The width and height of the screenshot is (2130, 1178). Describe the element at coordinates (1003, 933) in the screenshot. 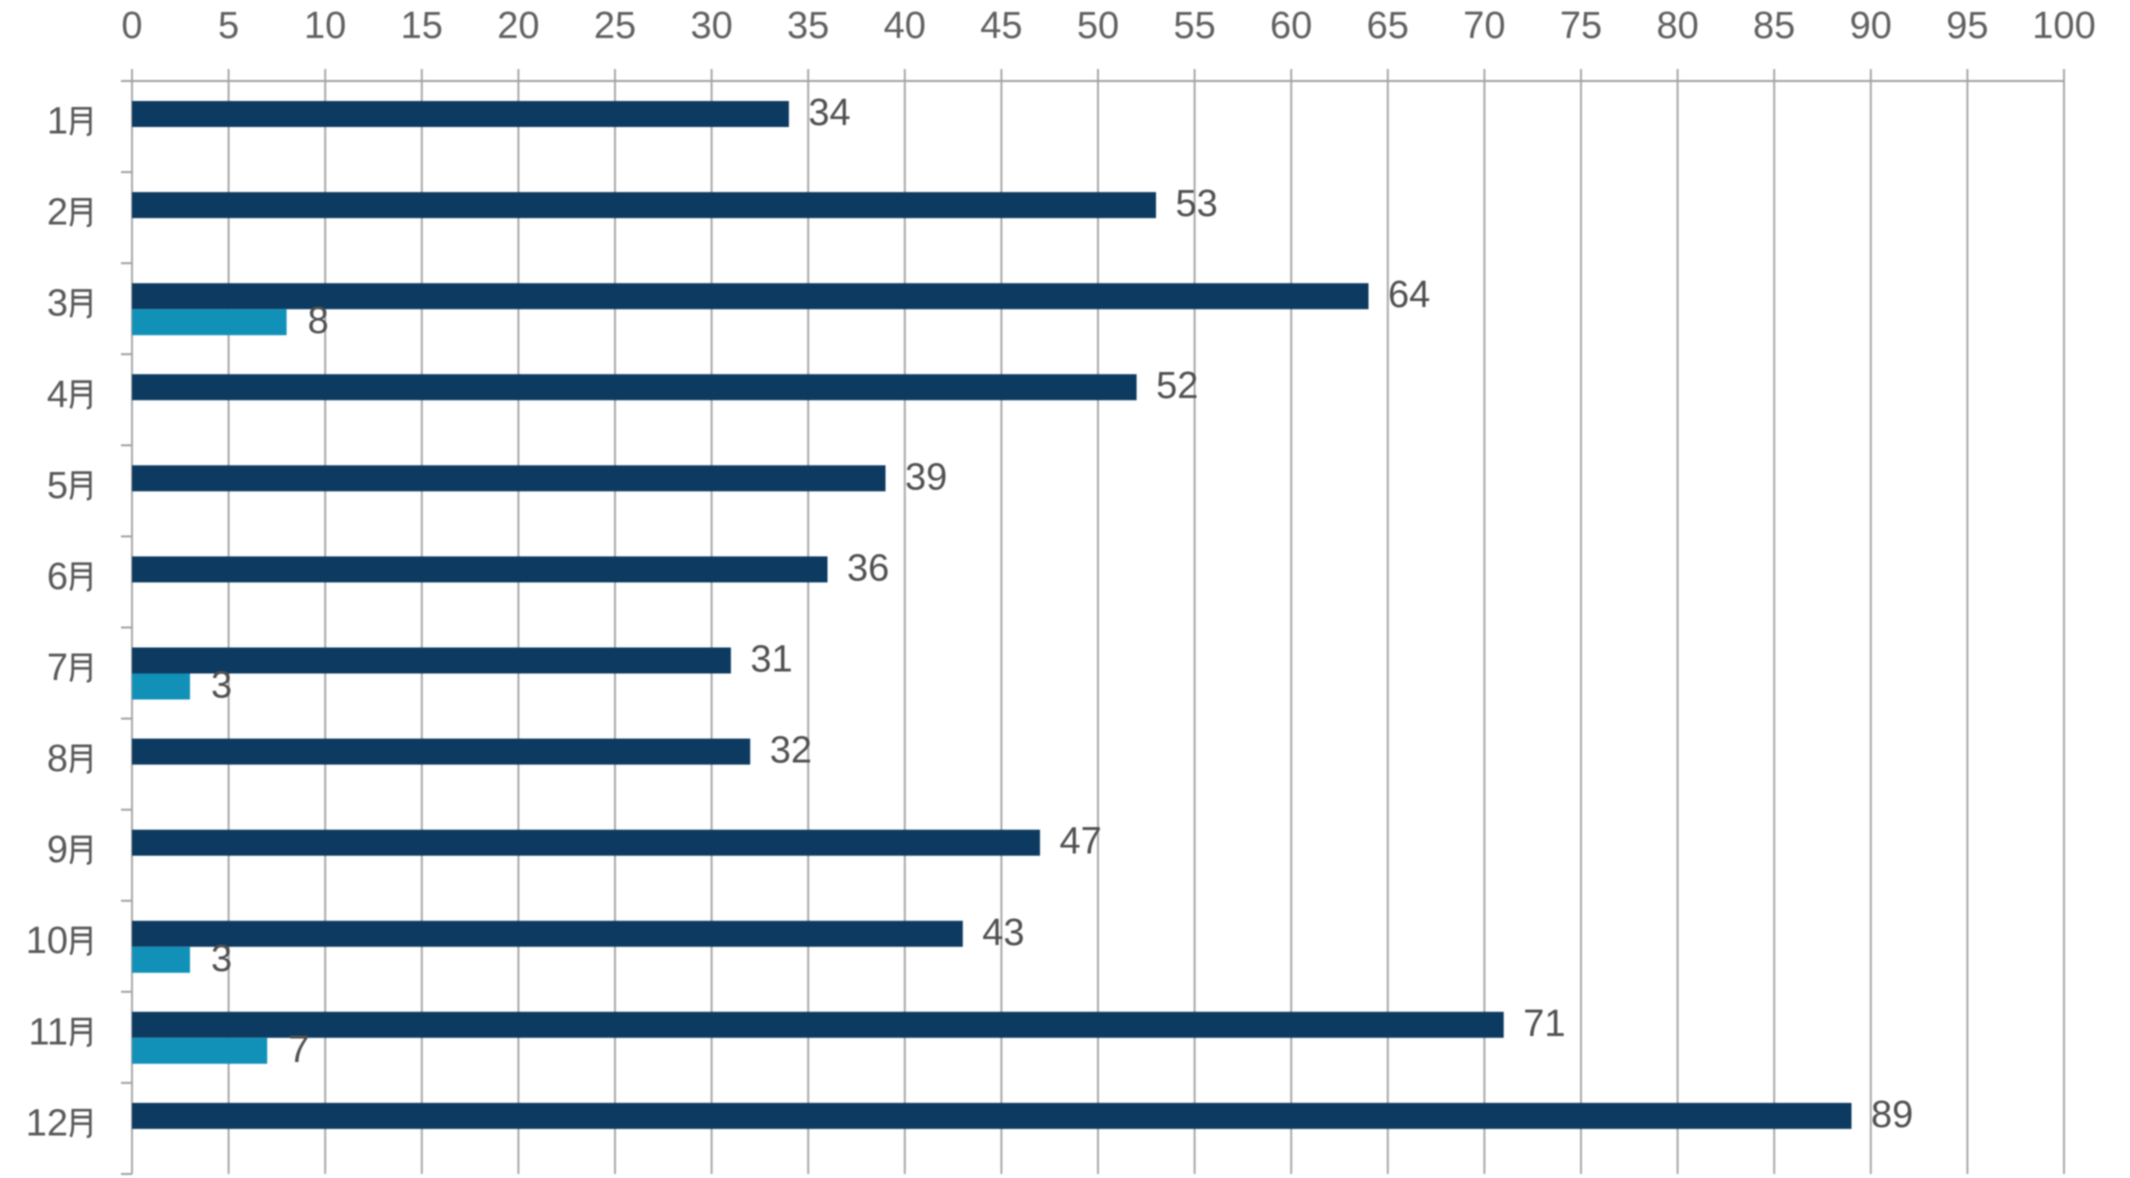

I see `svg-text: 43` at that location.